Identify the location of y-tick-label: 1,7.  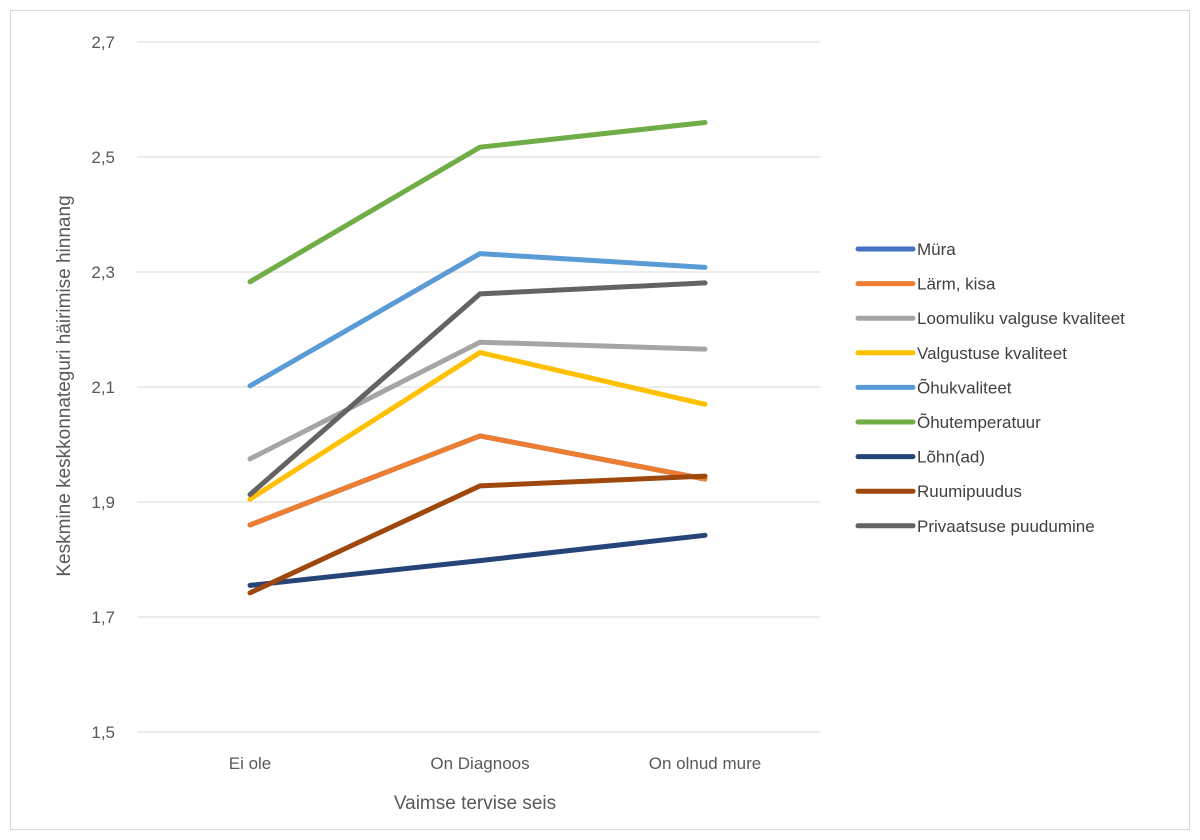
(103, 617).